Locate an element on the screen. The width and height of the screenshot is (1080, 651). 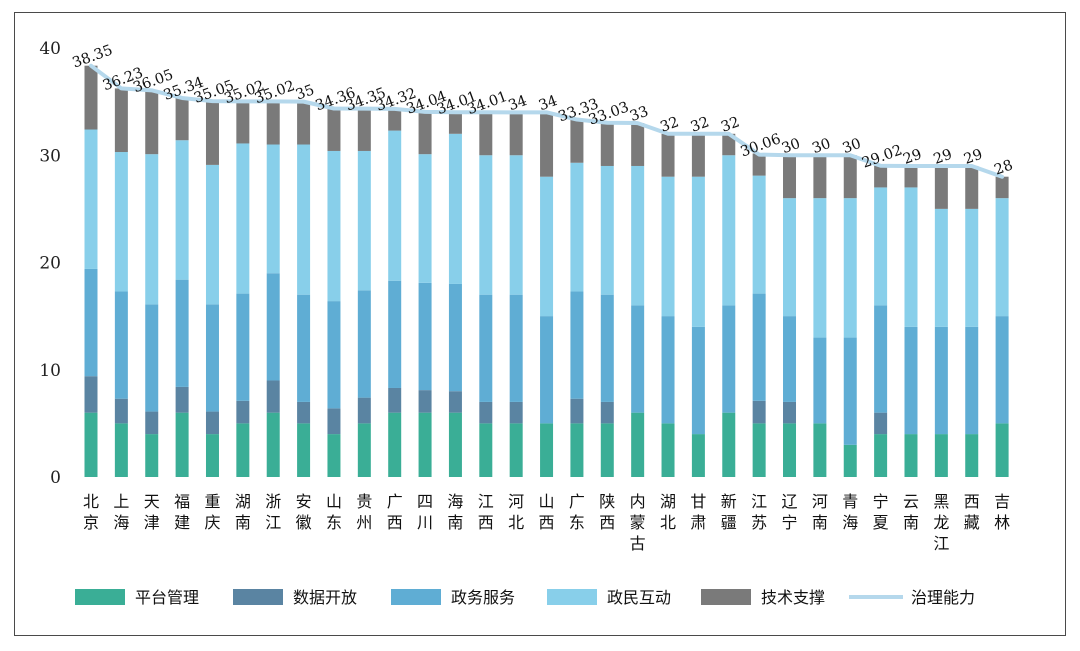
legend-label: 平台管理 is located at coordinates (167, 597).